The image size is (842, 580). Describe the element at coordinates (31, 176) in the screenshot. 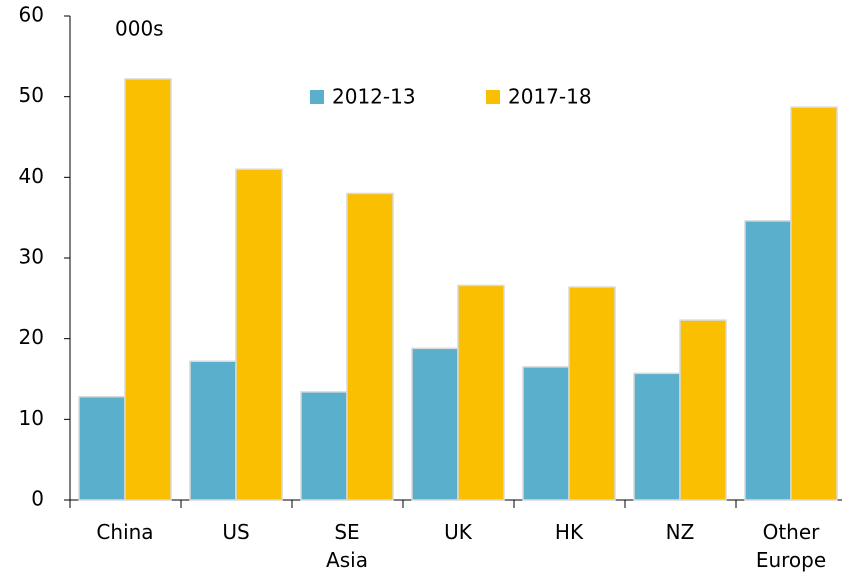

I see `y-tick-label: 40` at that location.